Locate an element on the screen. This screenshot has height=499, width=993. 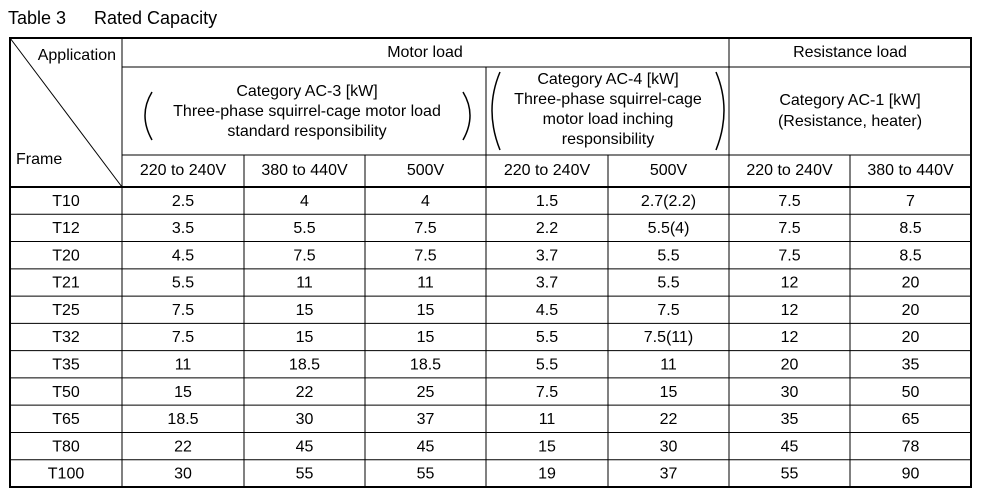
frame-cell: T65 is located at coordinates (66, 419).